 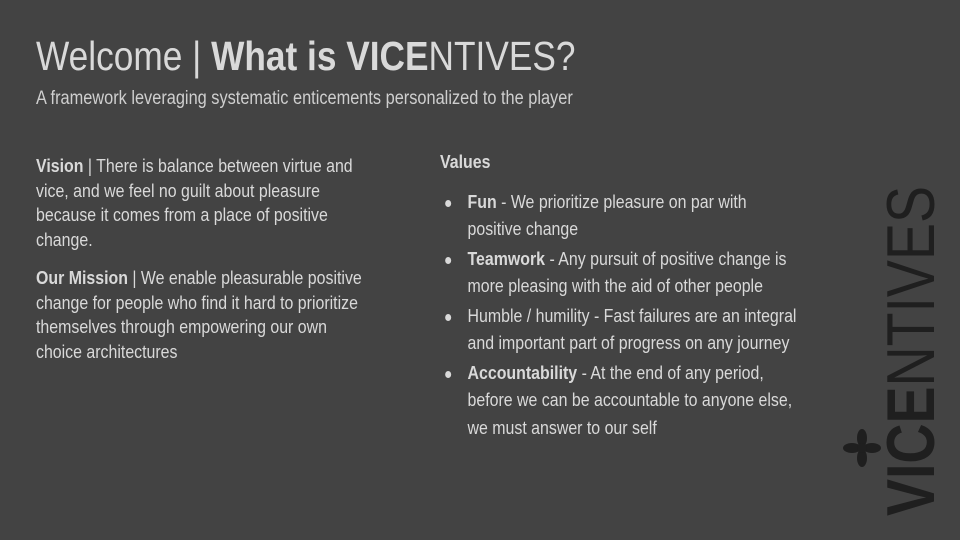 What do you see at coordinates (905, 286) in the screenshot?
I see `logo-light: NTIVES` at bounding box center [905, 286].